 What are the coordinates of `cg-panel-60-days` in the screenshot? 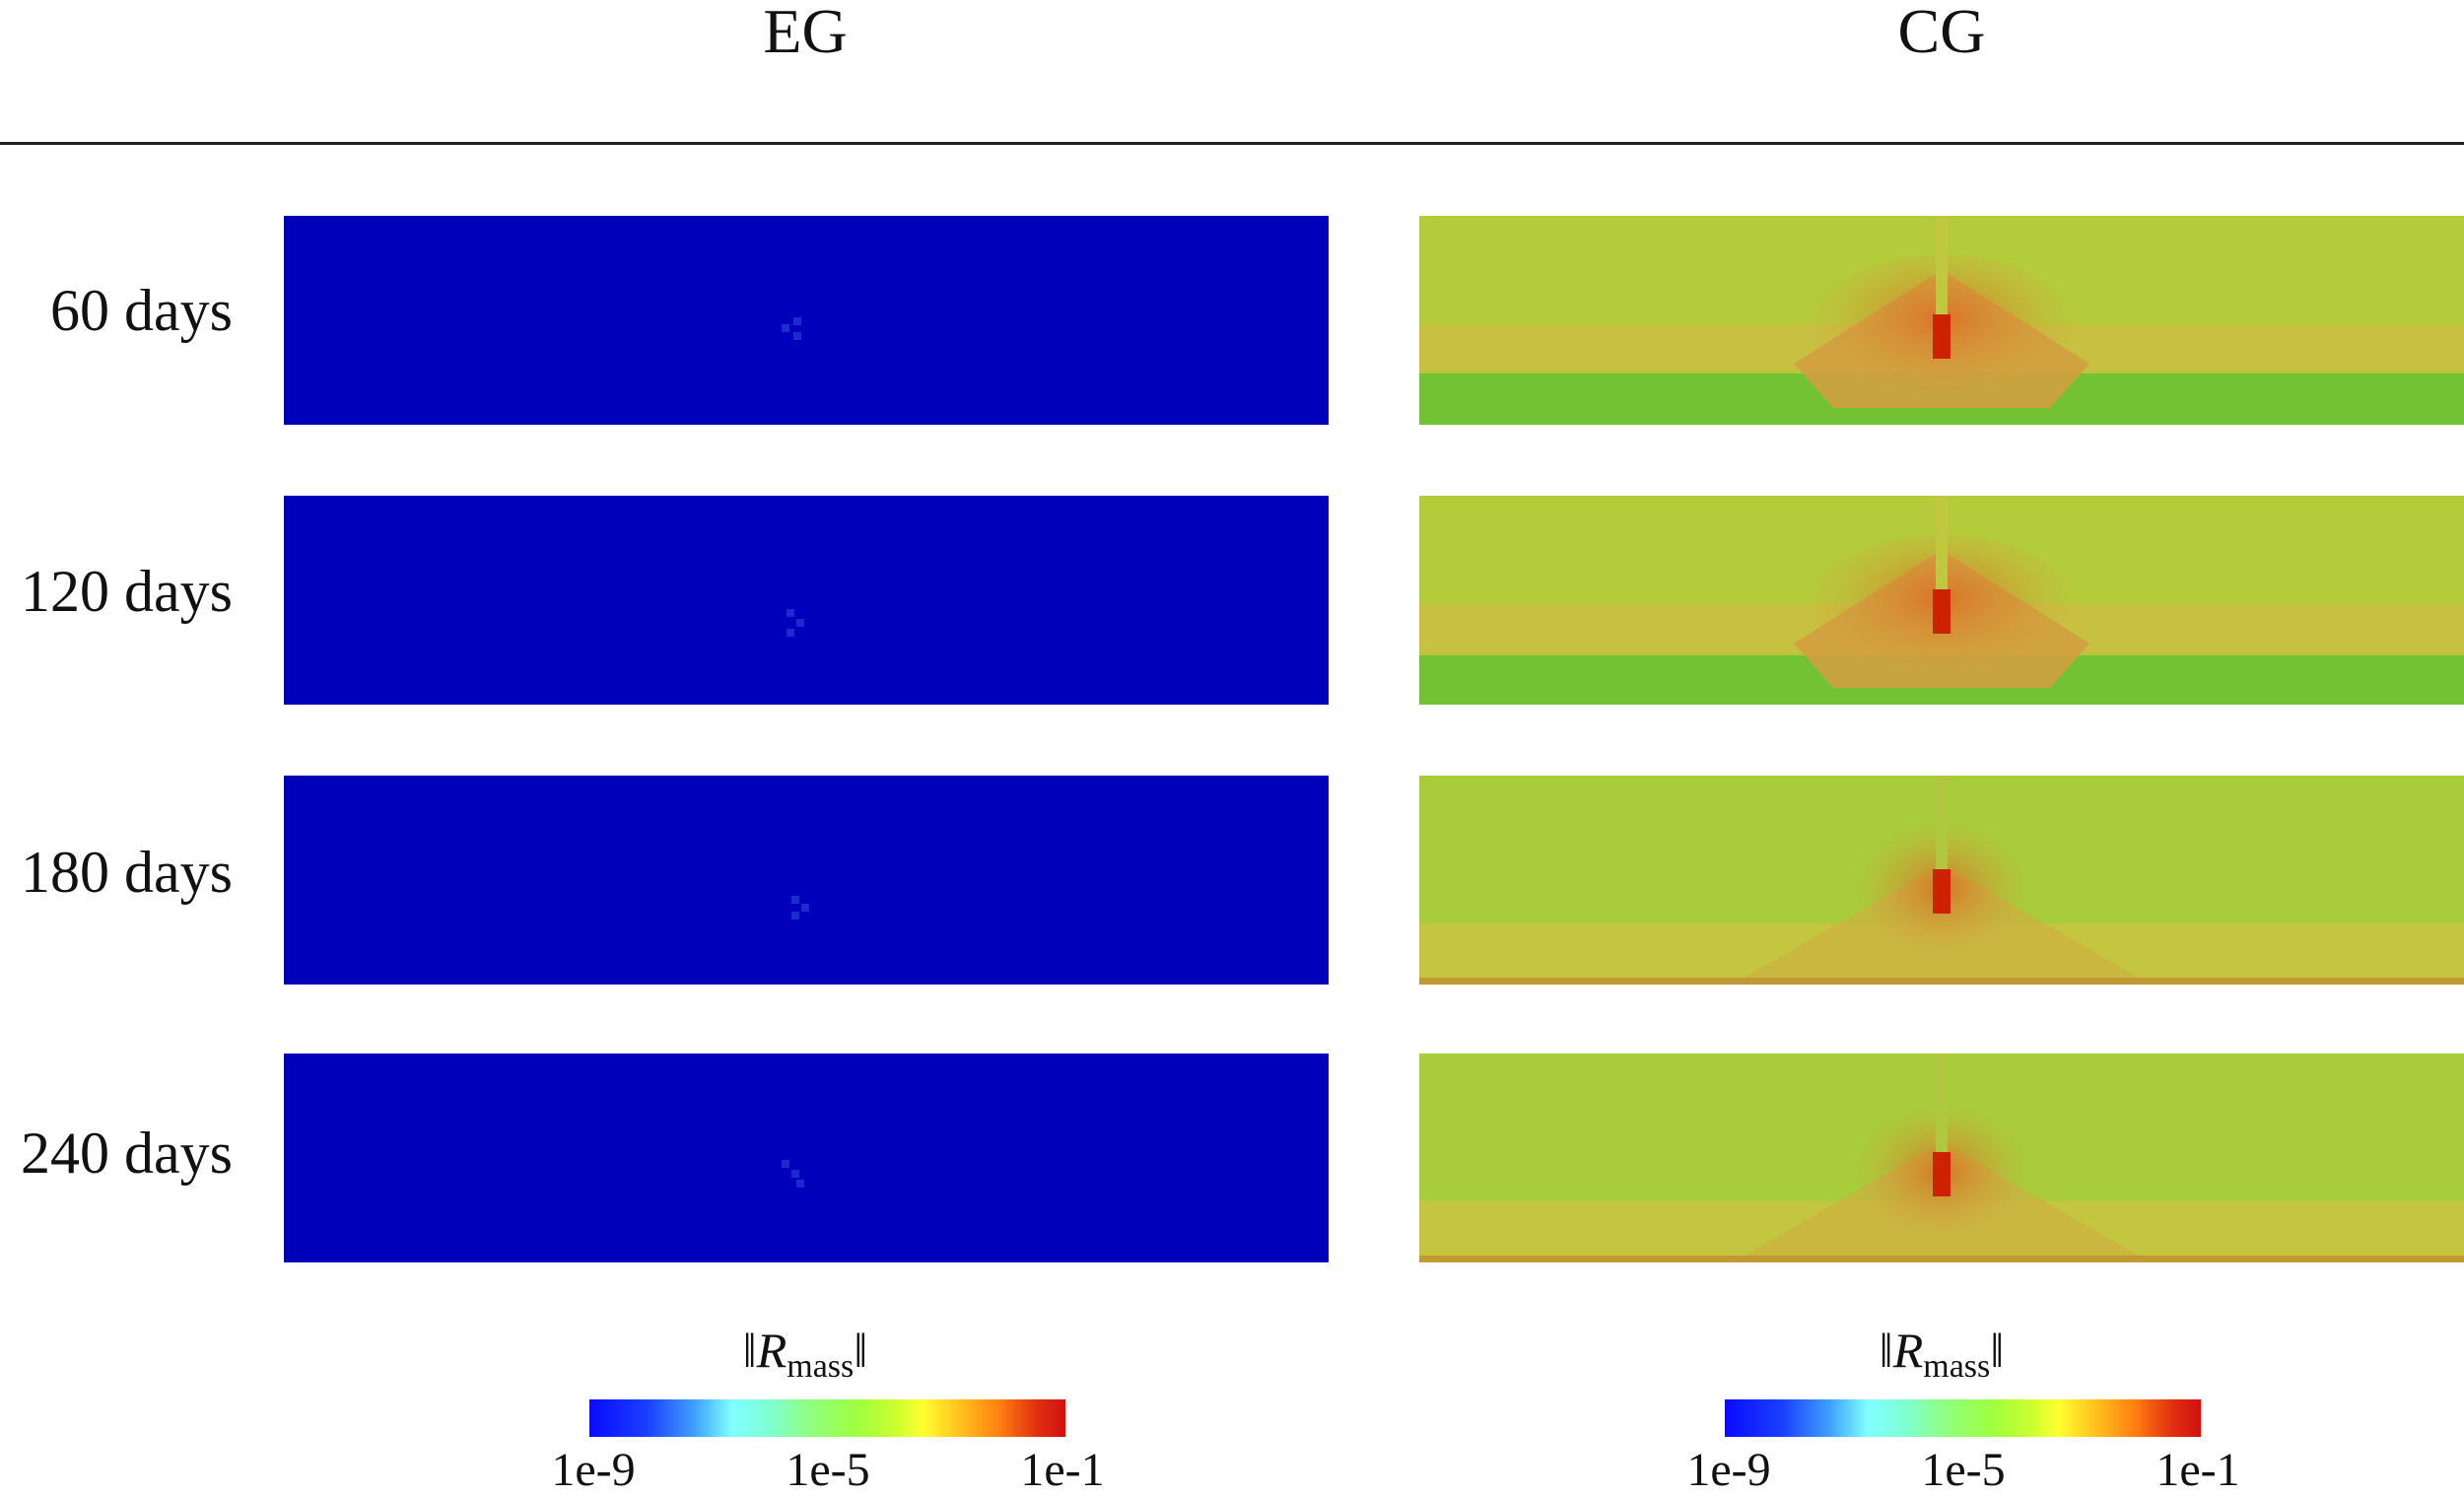 It's located at (1941, 320).